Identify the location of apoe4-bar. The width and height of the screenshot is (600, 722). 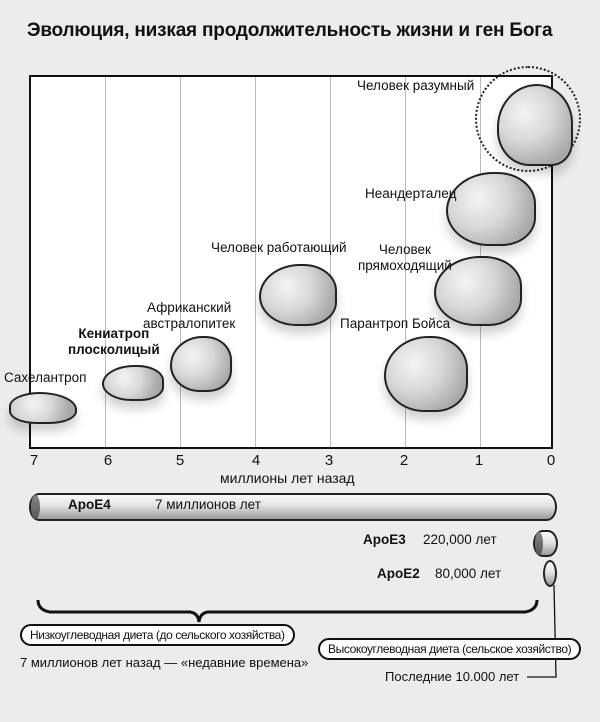
(293, 507).